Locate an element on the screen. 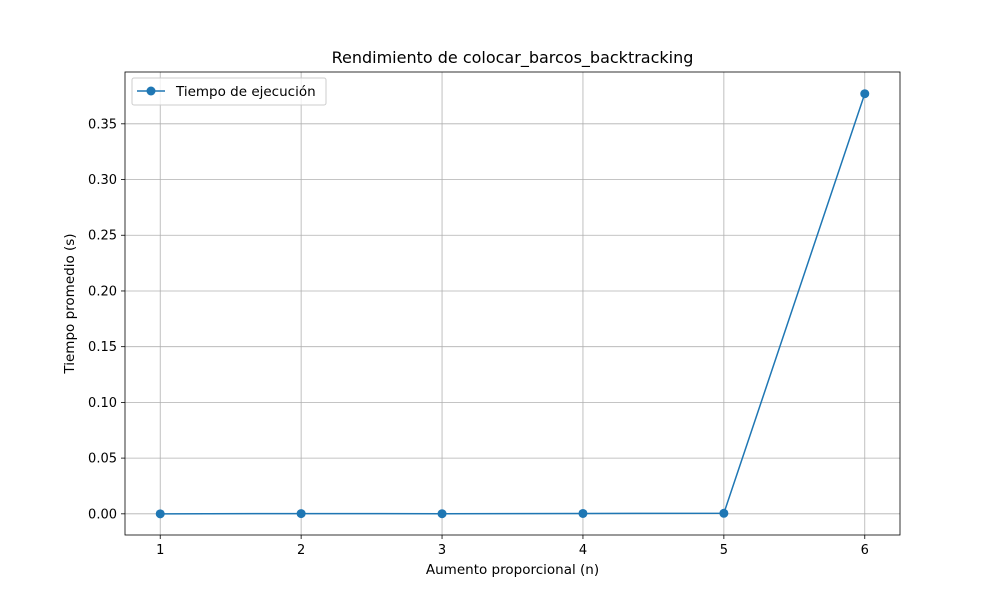  x-tick-label: 4 is located at coordinates (583, 550).